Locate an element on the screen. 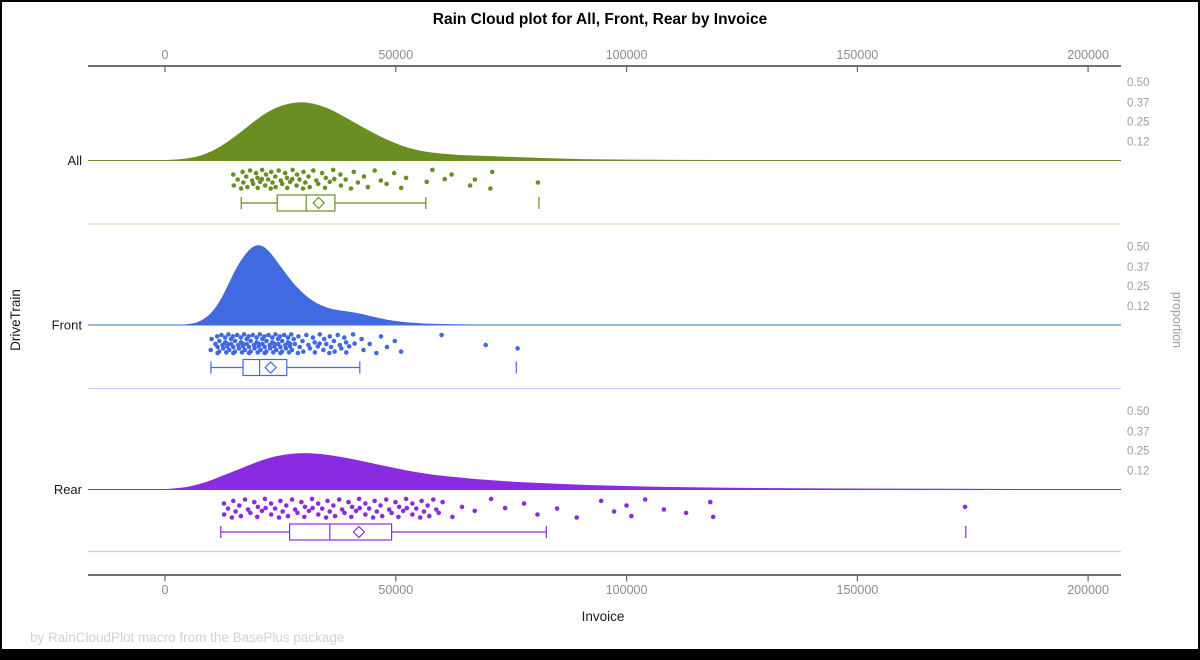 Image resolution: width=1200 pixels, height=660 pixels. category-label-all: All is located at coordinates (75, 160).